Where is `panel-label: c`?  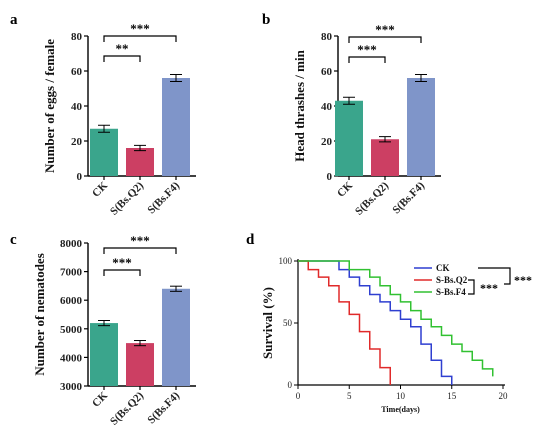 panel-label: c is located at coordinates (13, 240).